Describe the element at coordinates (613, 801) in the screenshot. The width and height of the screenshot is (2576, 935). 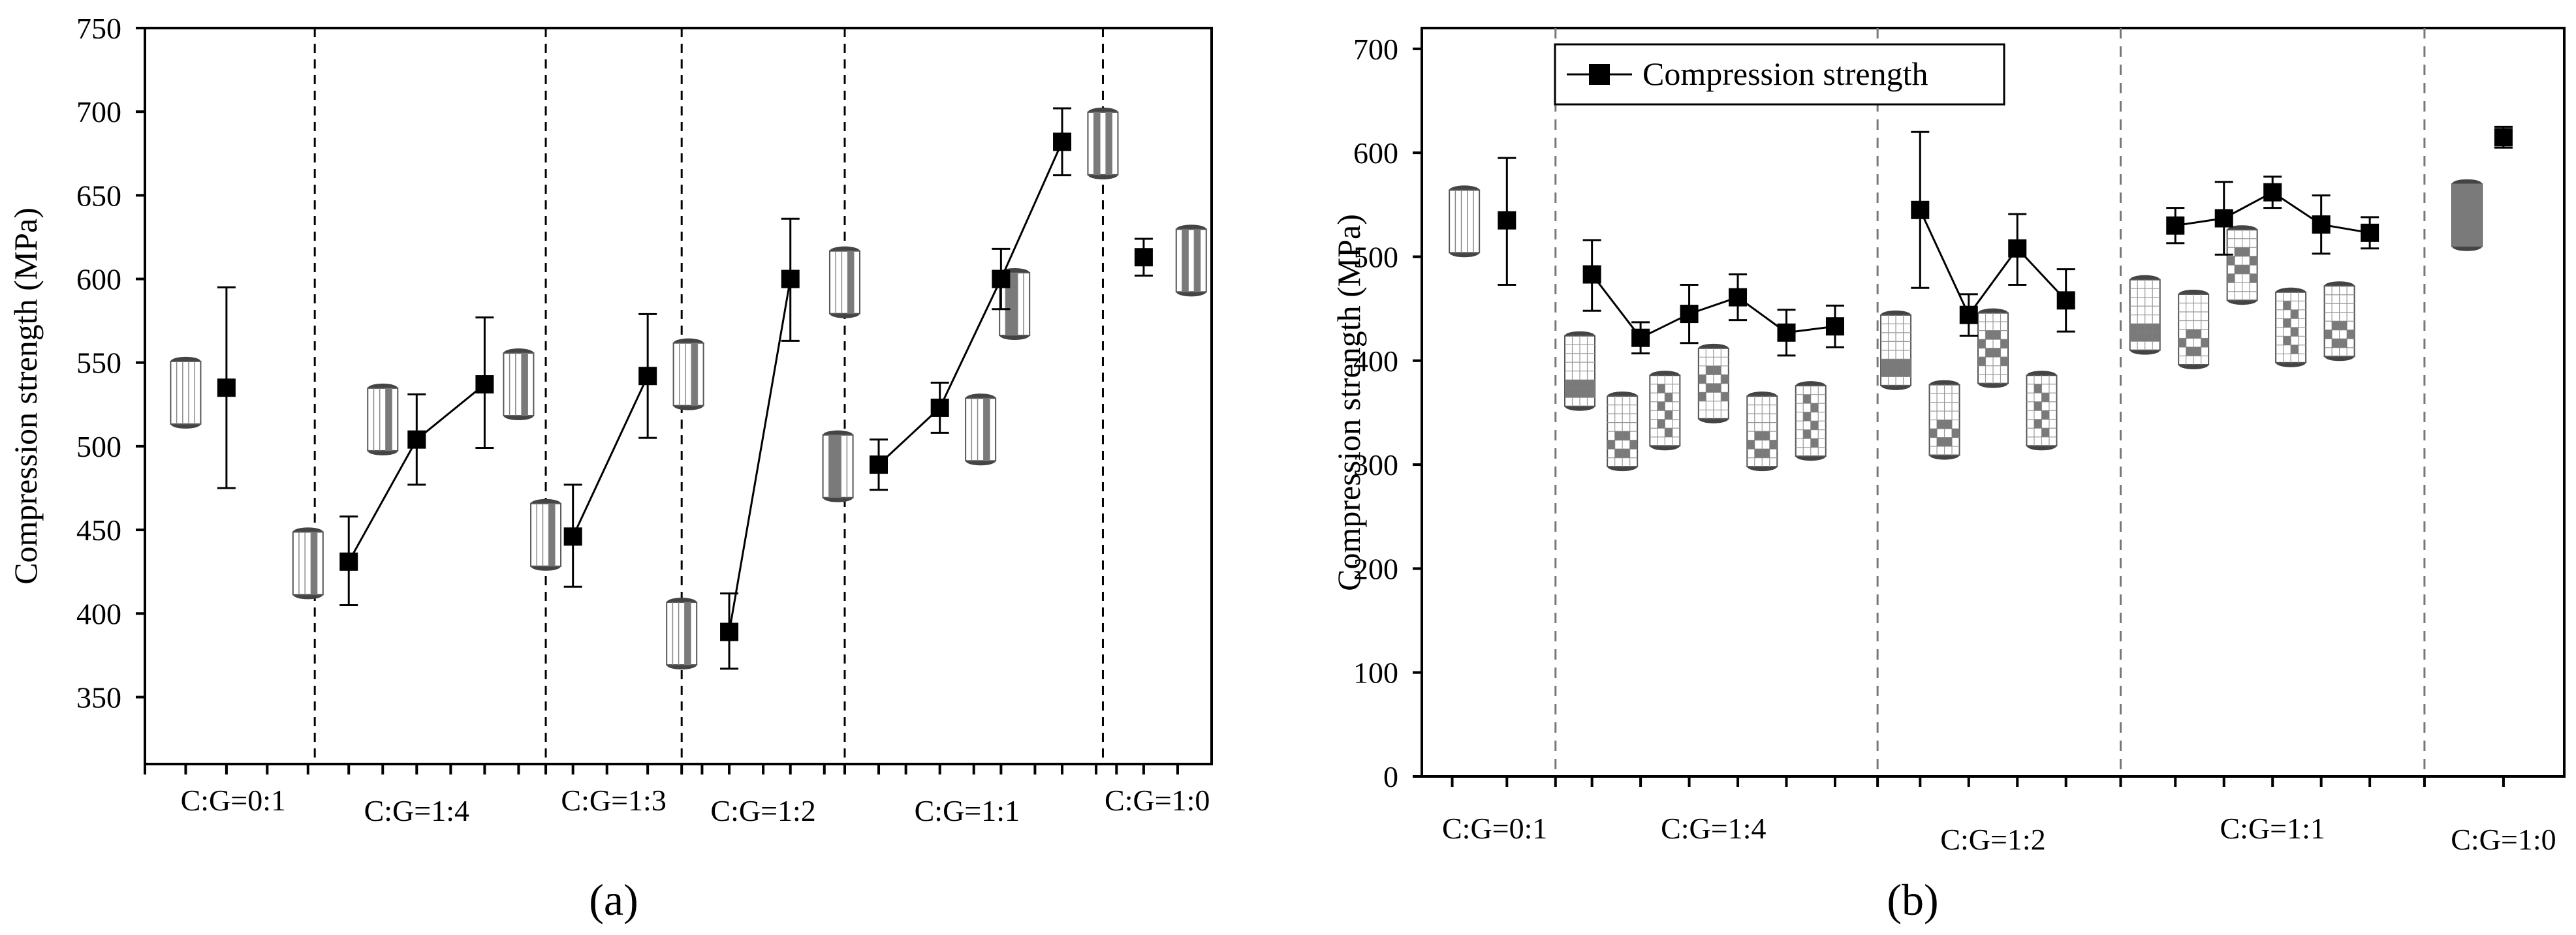
I see `group-label: C:G=1:3` at that location.